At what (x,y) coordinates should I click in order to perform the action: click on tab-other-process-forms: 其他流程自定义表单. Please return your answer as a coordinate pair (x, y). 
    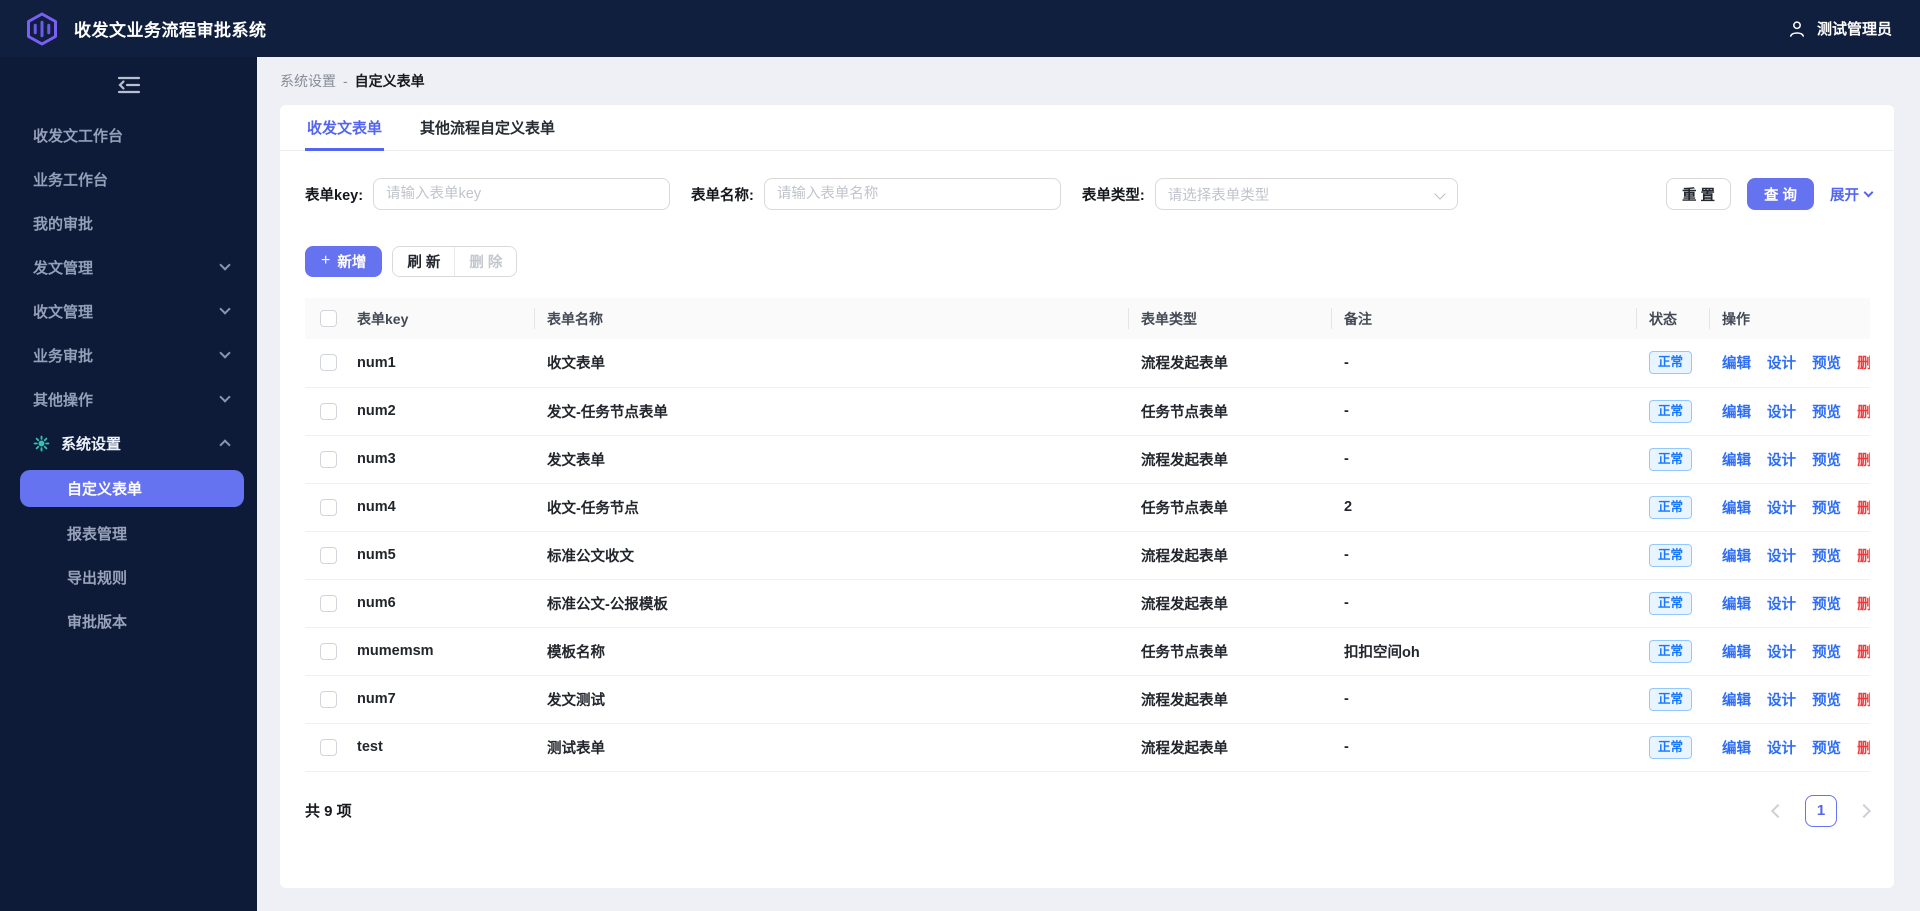
    Looking at the image, I should click on (488, 128).